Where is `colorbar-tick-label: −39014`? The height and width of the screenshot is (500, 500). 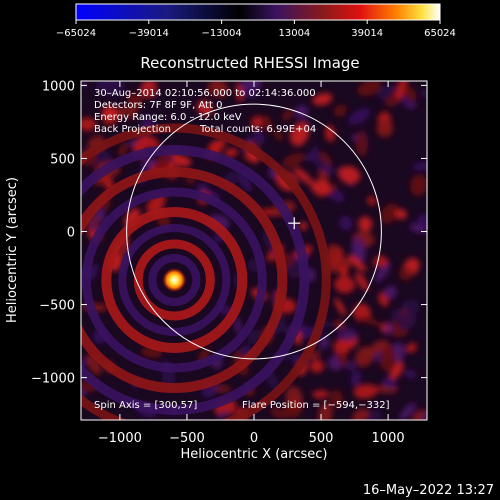 colorbar-tick-label: −39014 is located at coordinates (149, 33).